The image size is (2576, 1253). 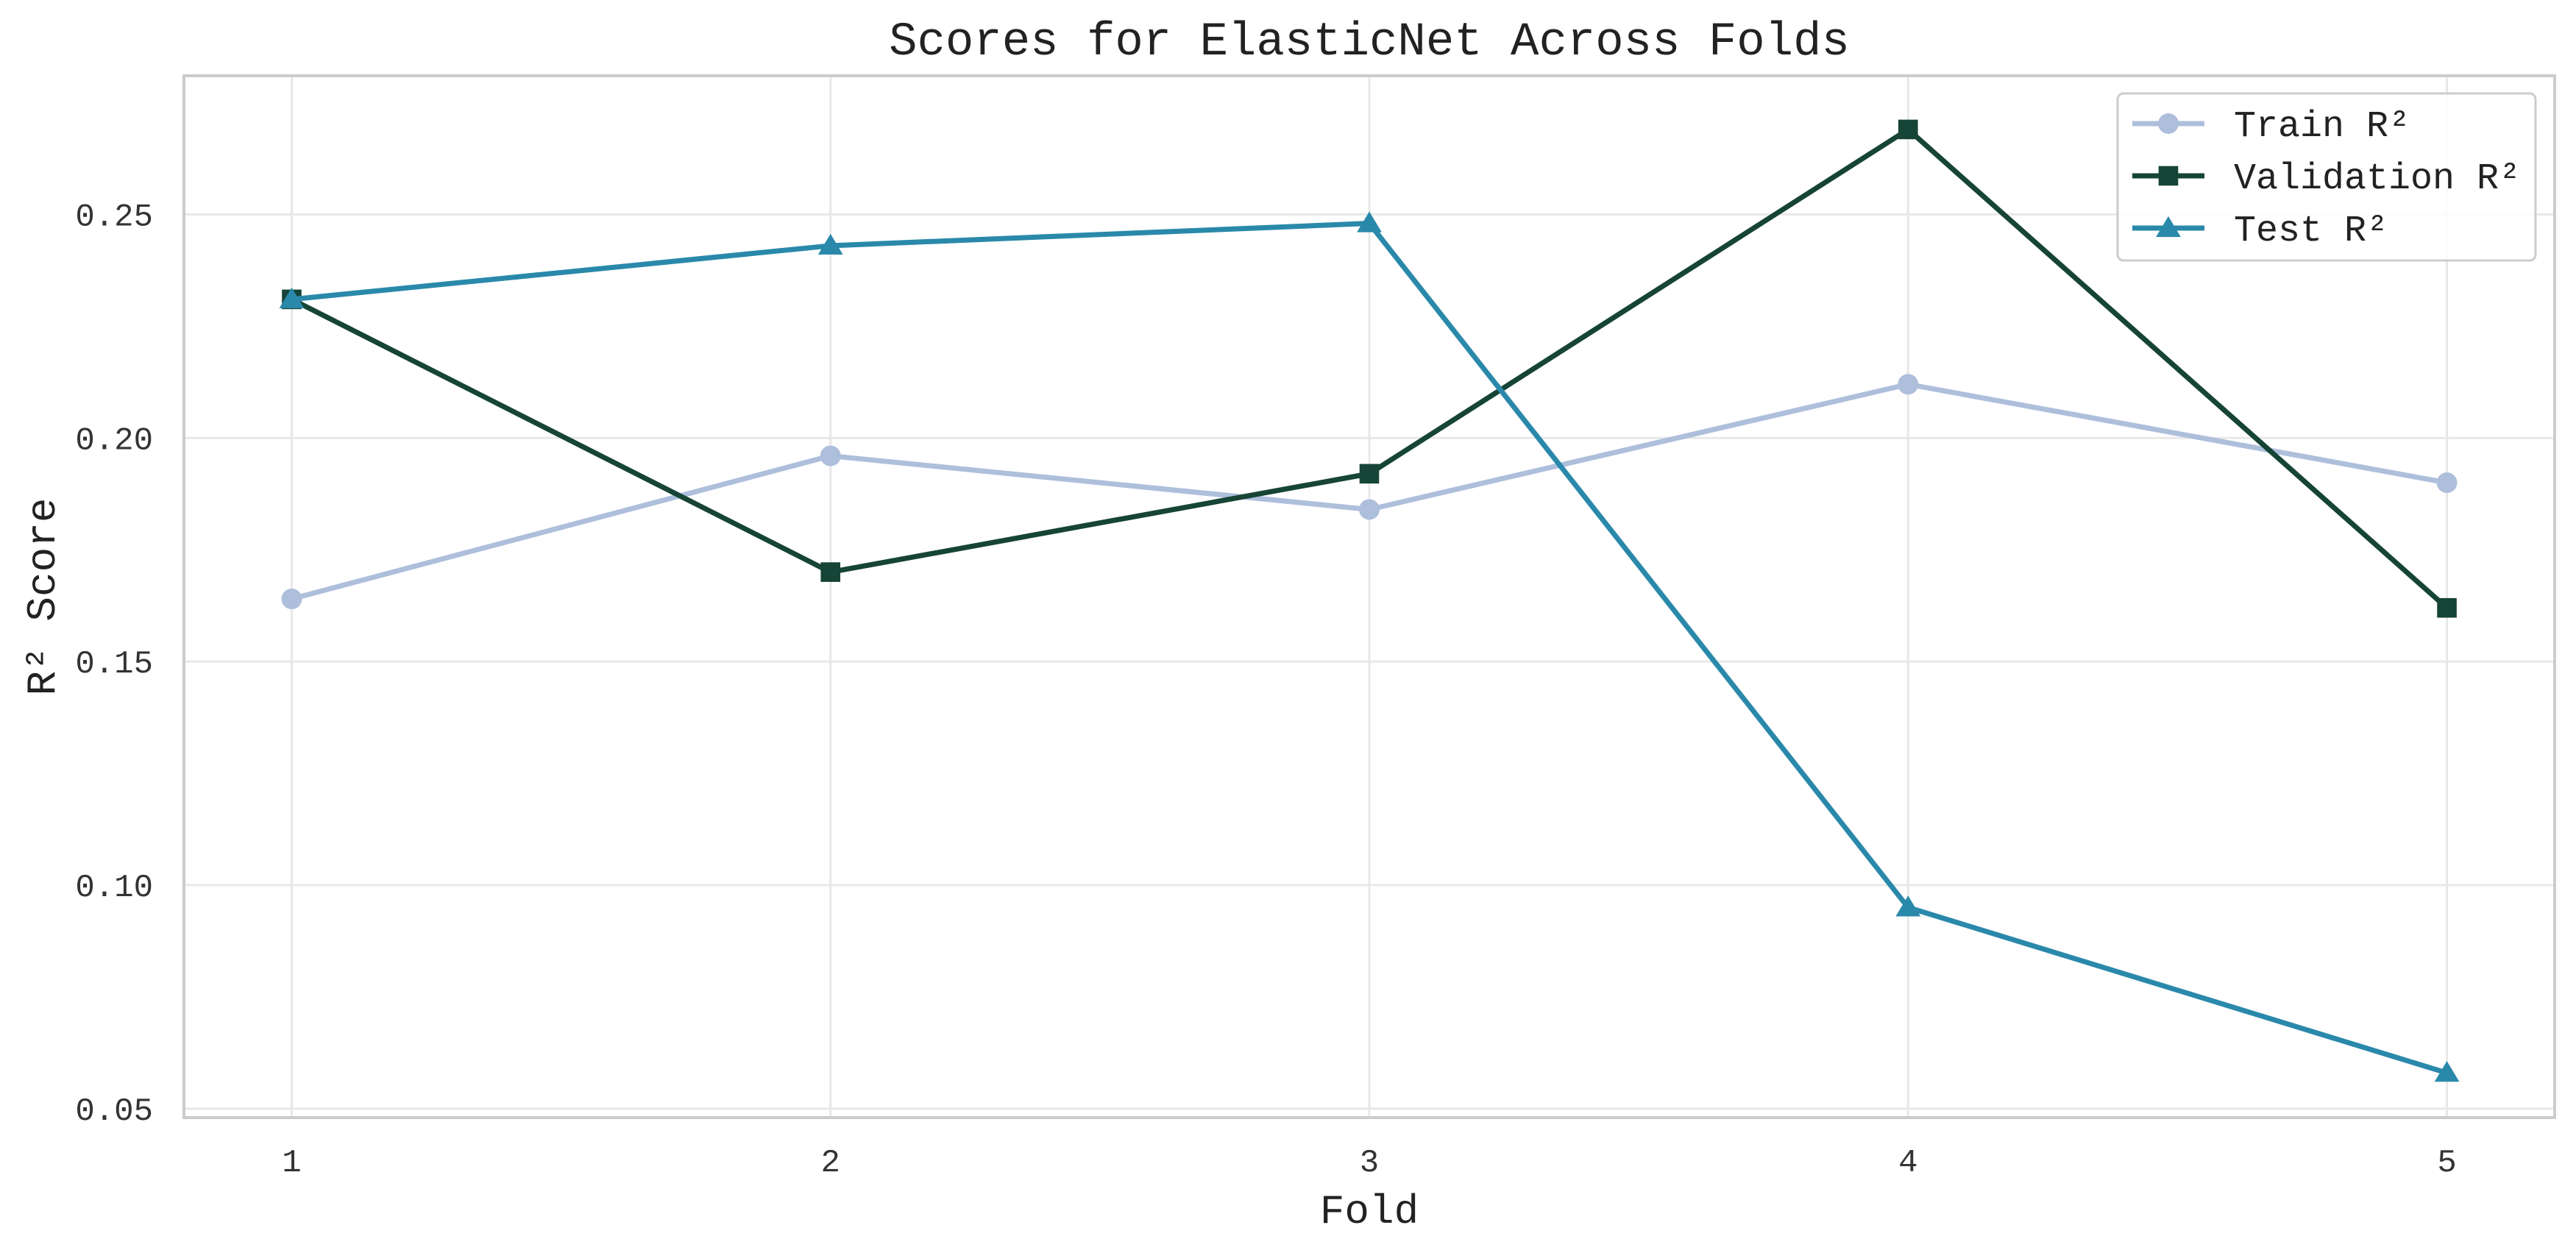 I want to click on legend-label: Train R², so click(x=2322, y=127).